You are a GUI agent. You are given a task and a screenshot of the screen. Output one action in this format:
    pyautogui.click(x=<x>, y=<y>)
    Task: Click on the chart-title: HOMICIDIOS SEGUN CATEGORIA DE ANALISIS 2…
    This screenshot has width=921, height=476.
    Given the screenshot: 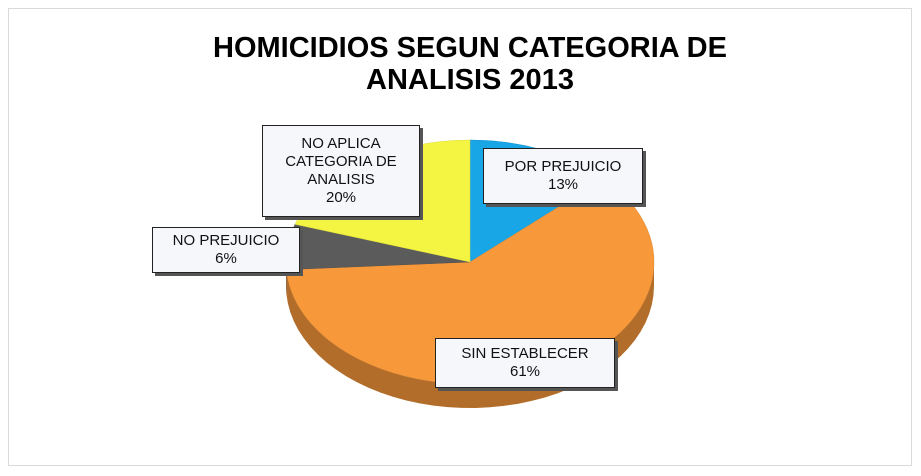 What is the action you would take?
    pyautogui.click(x=470, y=64)
    